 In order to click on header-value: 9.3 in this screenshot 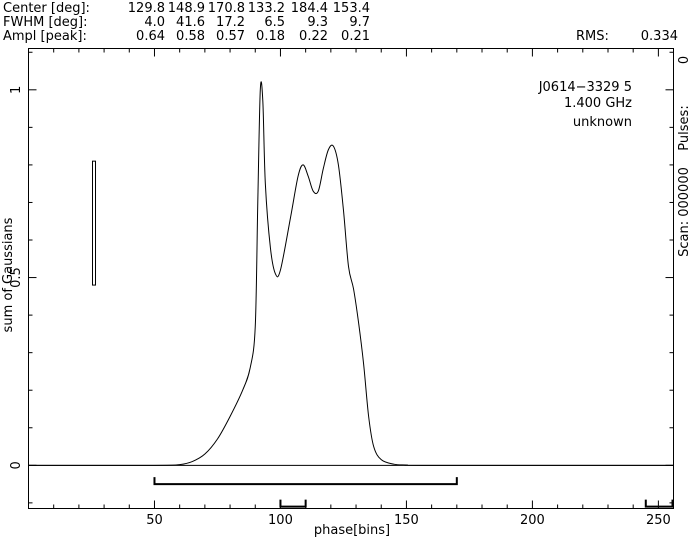, I will do `click(317, 22)`.